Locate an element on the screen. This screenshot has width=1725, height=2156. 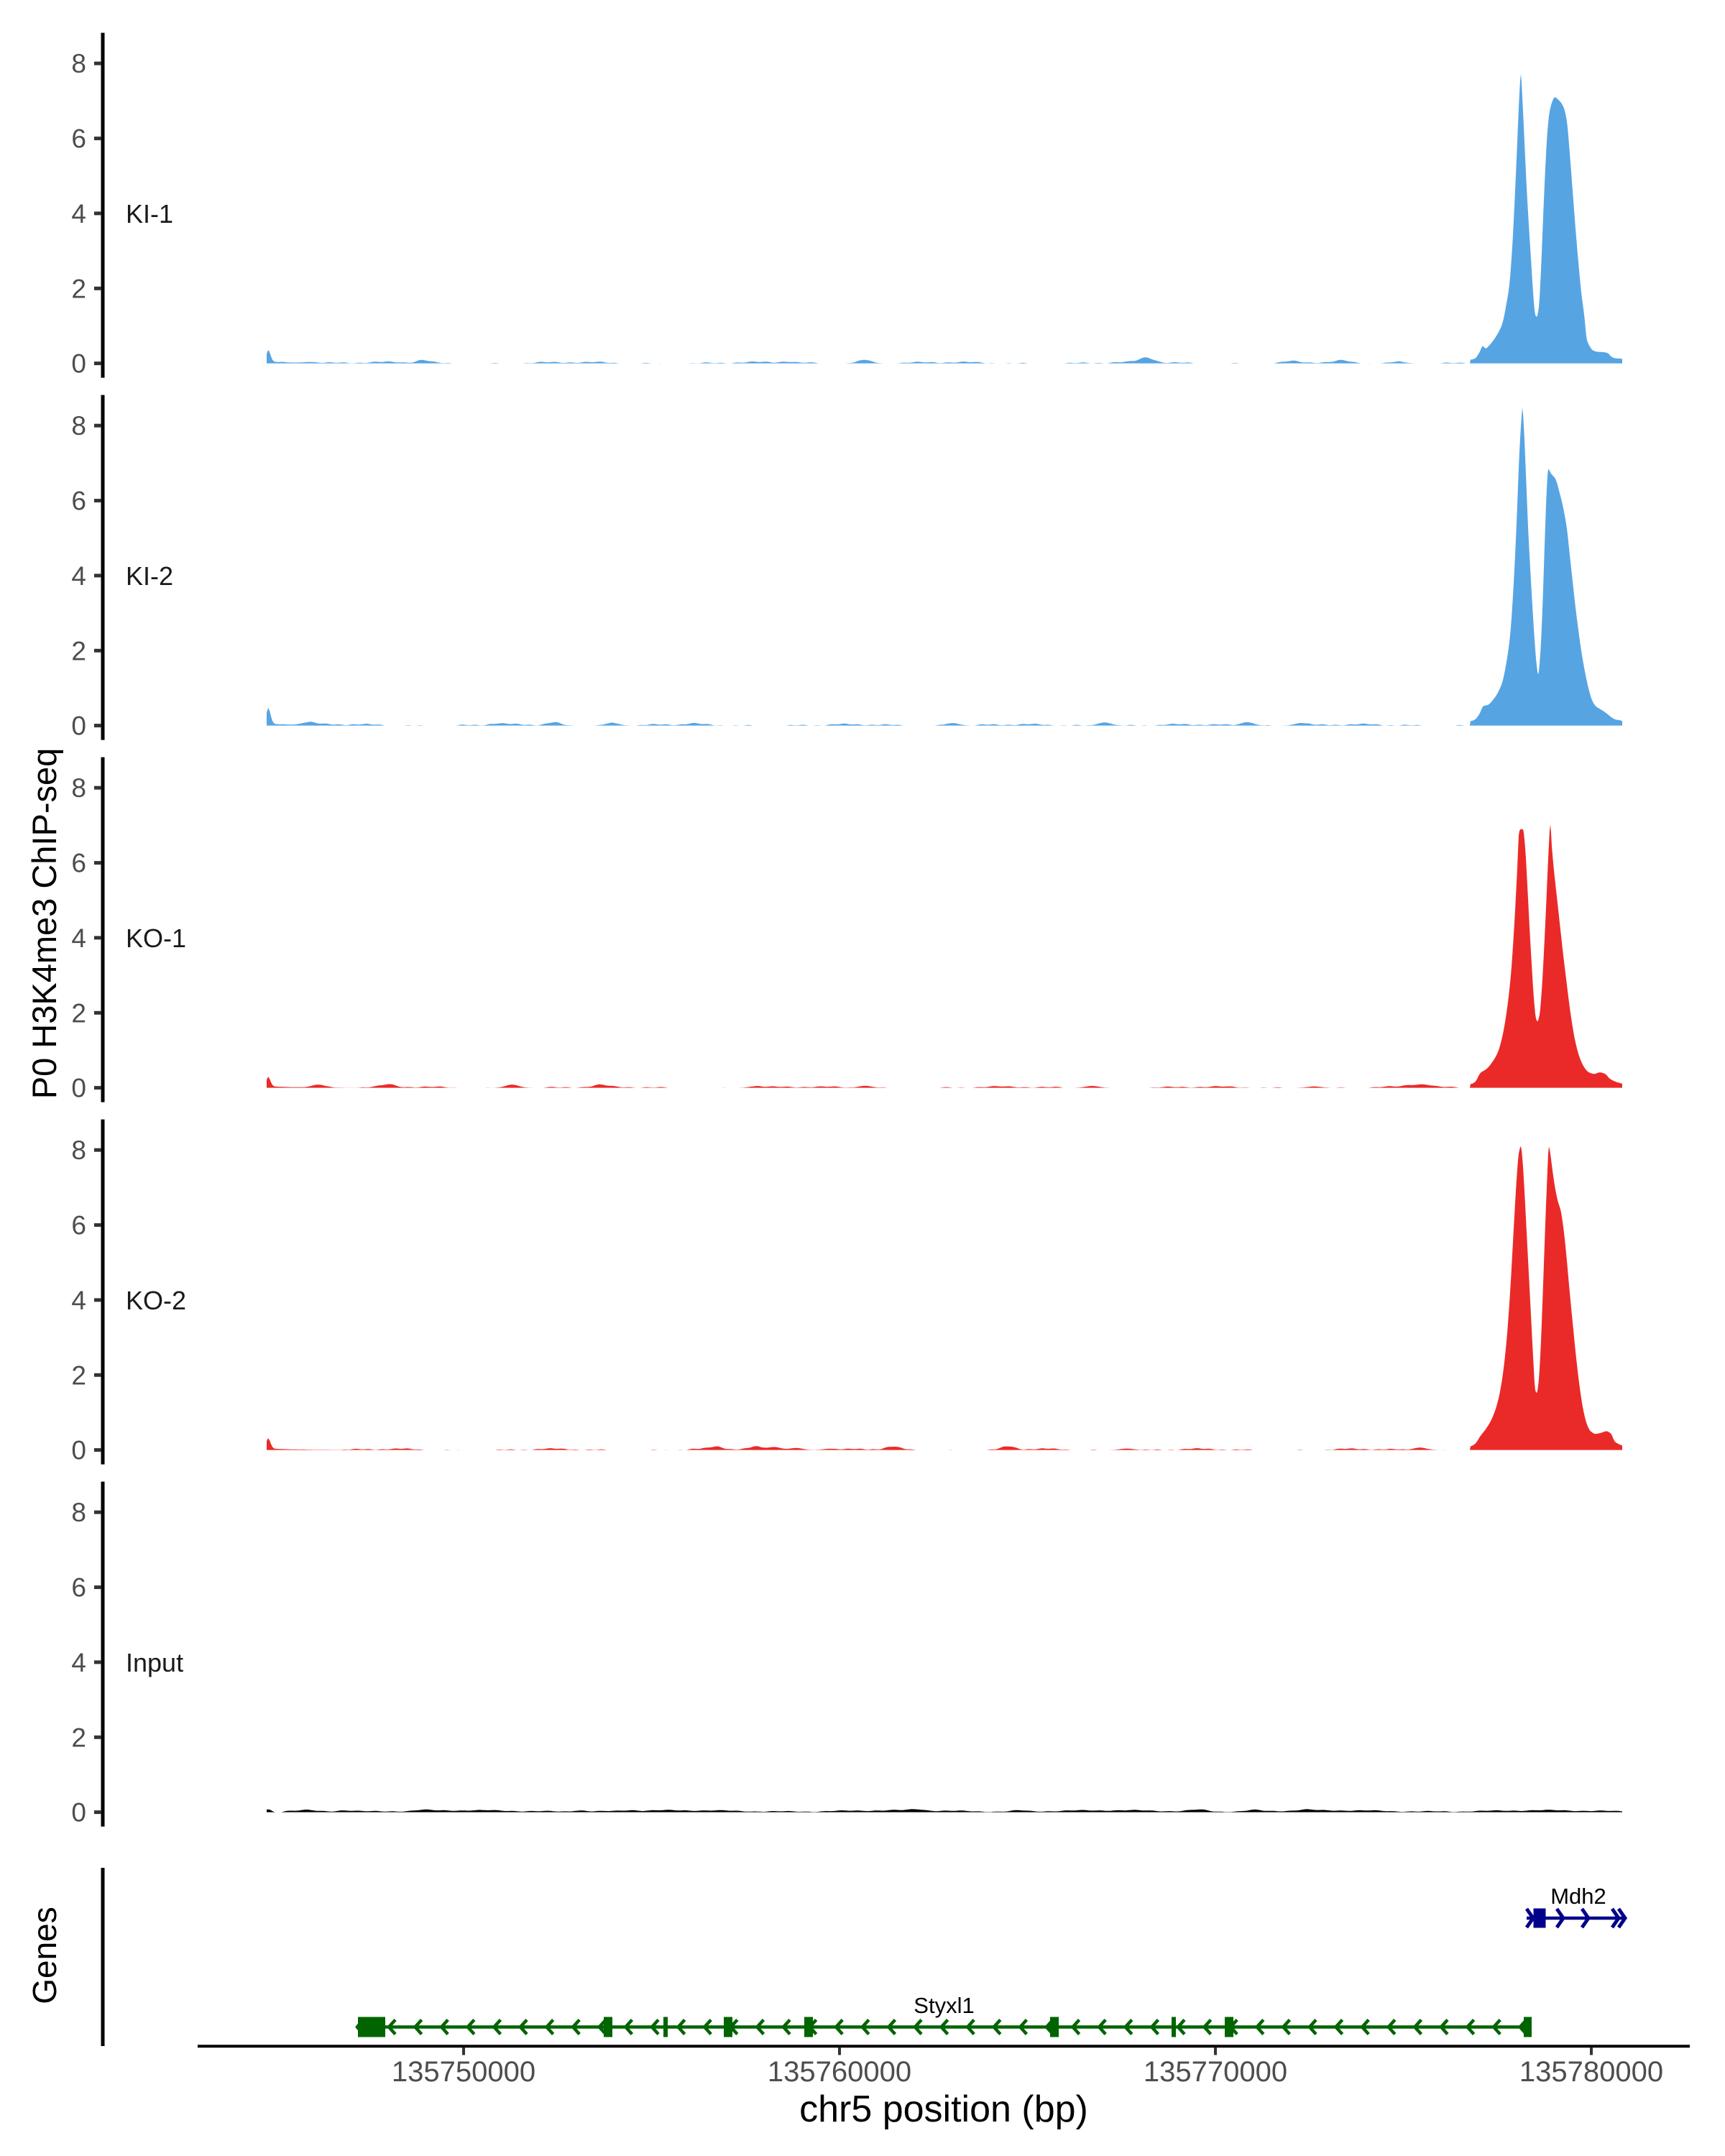
svg-text: 135780000 is located at coordinates (1591, 2072).